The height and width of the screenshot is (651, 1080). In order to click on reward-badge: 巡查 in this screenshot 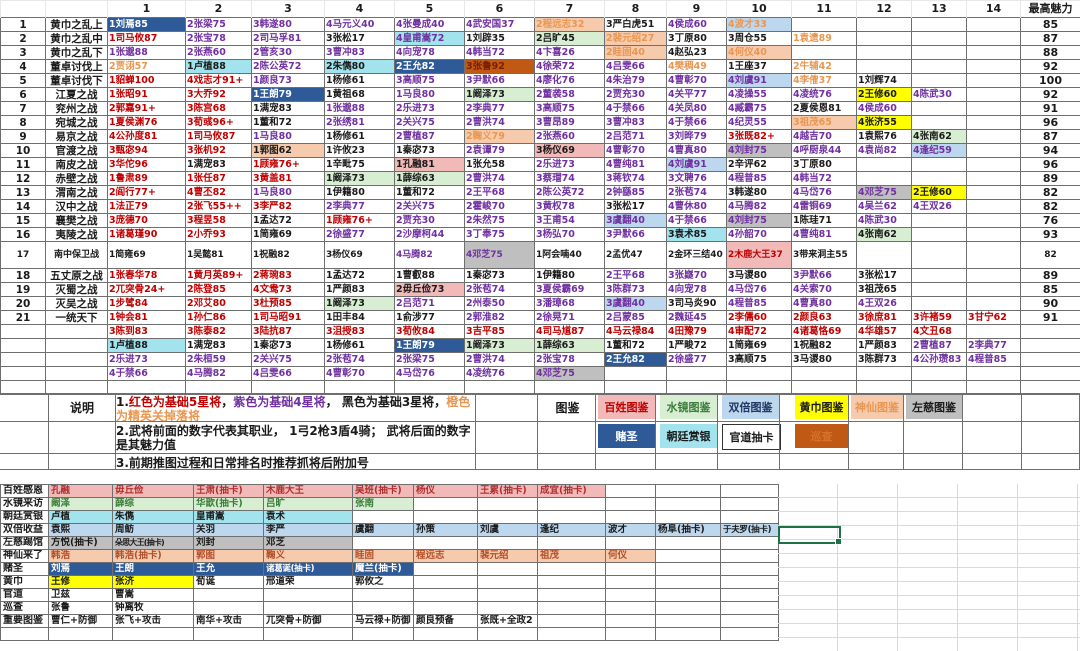, I will do `click(821, 436)`.